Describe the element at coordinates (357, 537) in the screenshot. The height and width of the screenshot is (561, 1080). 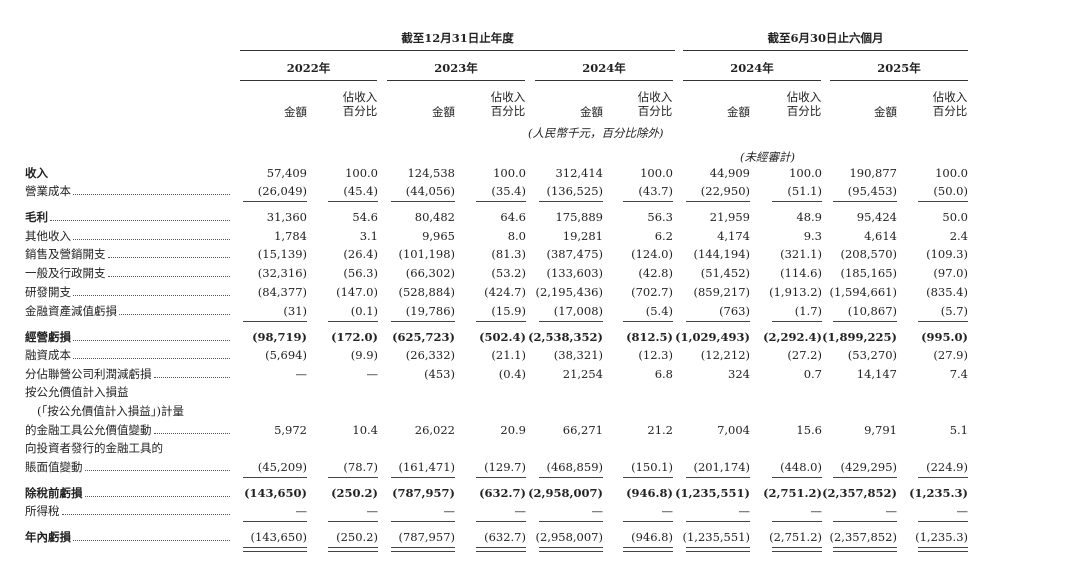
I see `cell: (250.2)` at that location.